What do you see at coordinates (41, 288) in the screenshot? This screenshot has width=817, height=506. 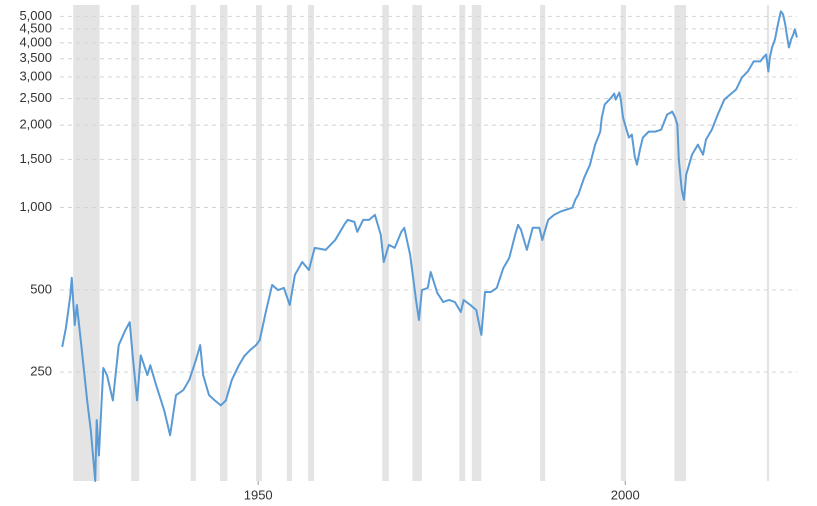 I see `y-tick-label: 500` at bounding box center [41, 288].